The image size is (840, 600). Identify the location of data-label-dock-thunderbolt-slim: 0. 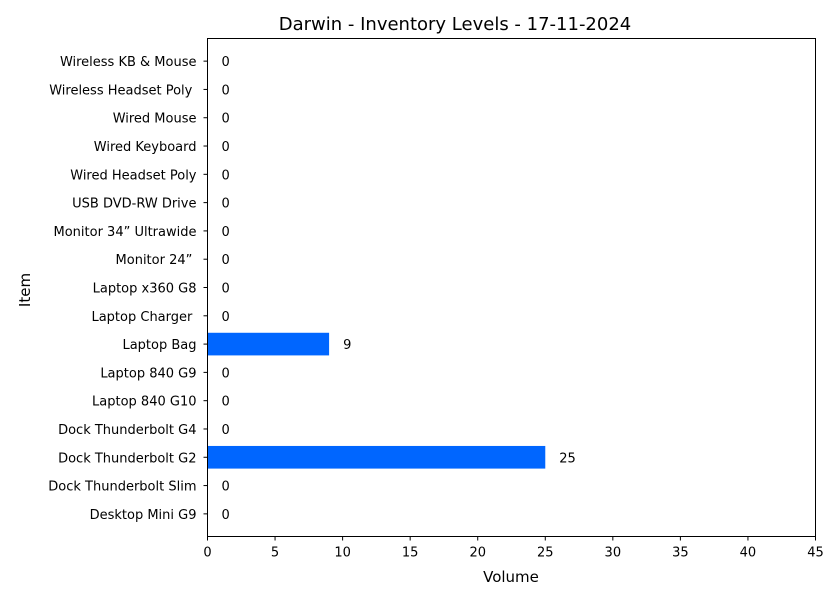
(226, 487).